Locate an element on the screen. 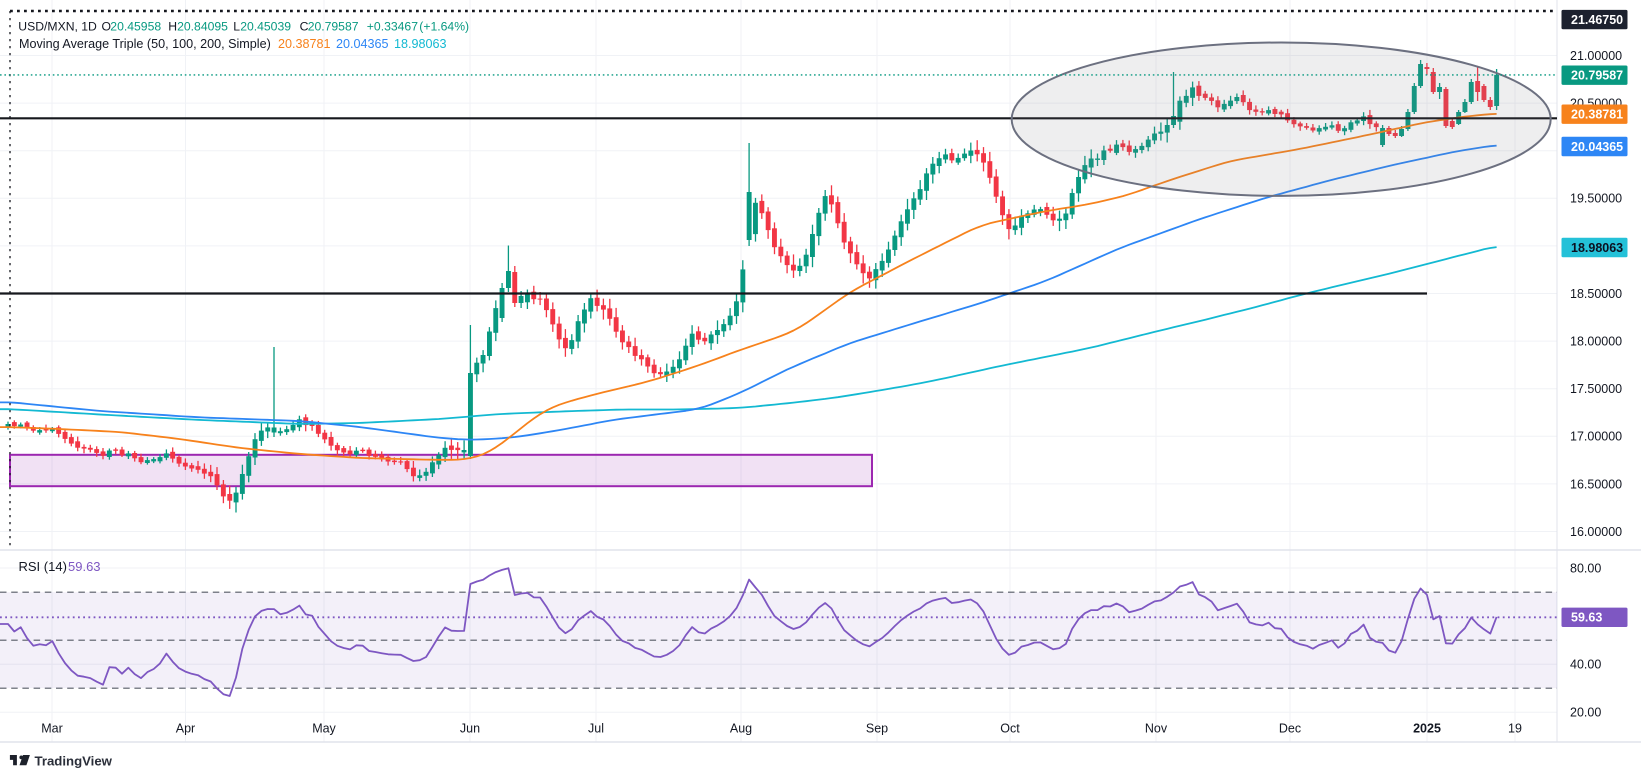 Image resolution: width=1641 pixels, height=784 pixels. svg-text: May is located at coordinates (324, 729).